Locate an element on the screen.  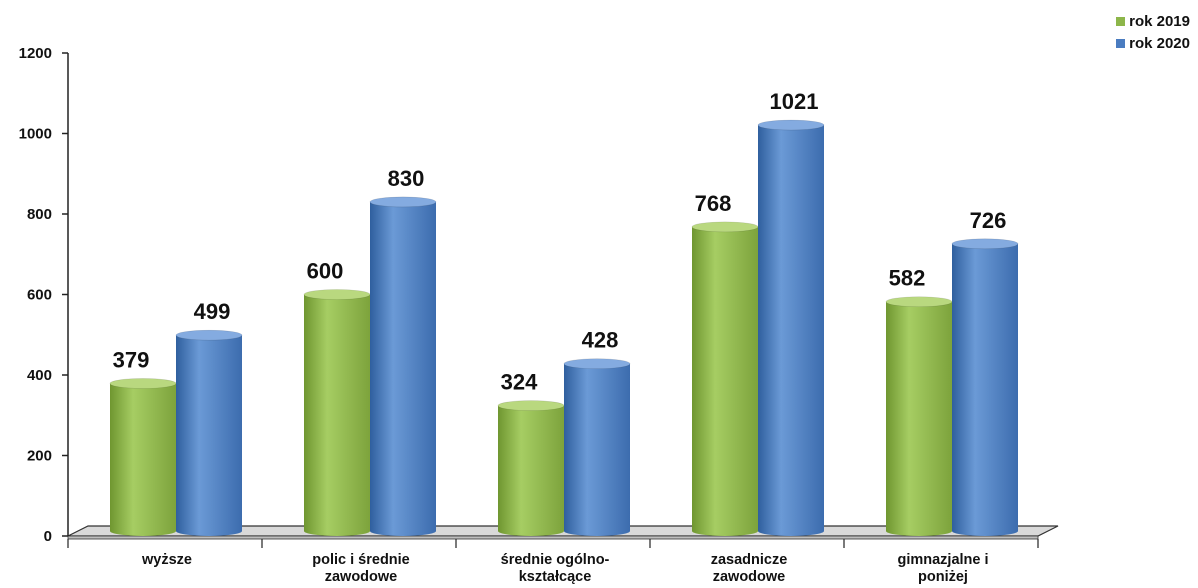
y-tick-label: 0 is located at coordinates (48, 536).